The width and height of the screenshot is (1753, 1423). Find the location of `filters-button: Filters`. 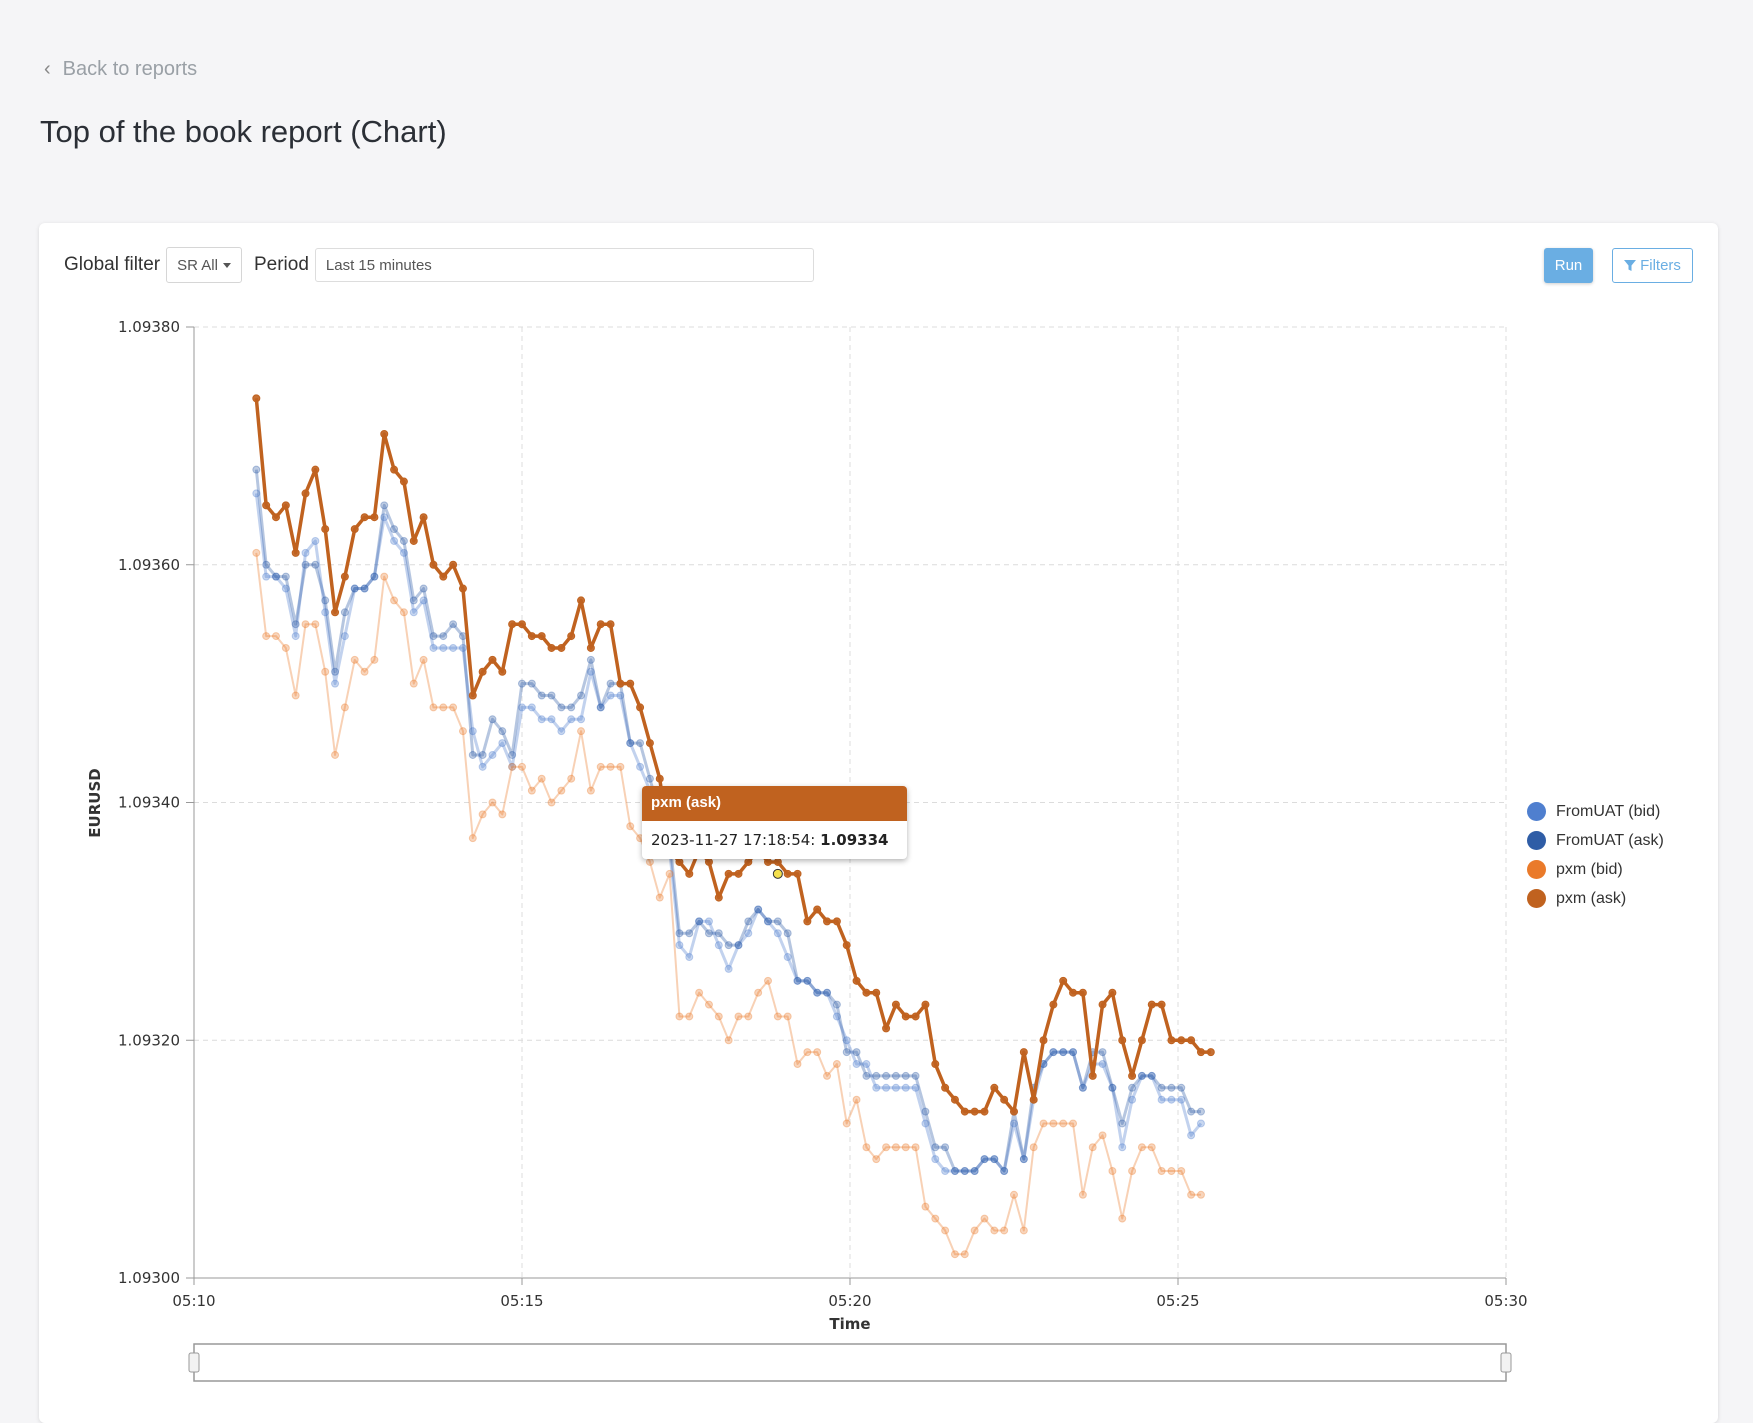

filters-button: Filters is located at coordinates (1652, 265).